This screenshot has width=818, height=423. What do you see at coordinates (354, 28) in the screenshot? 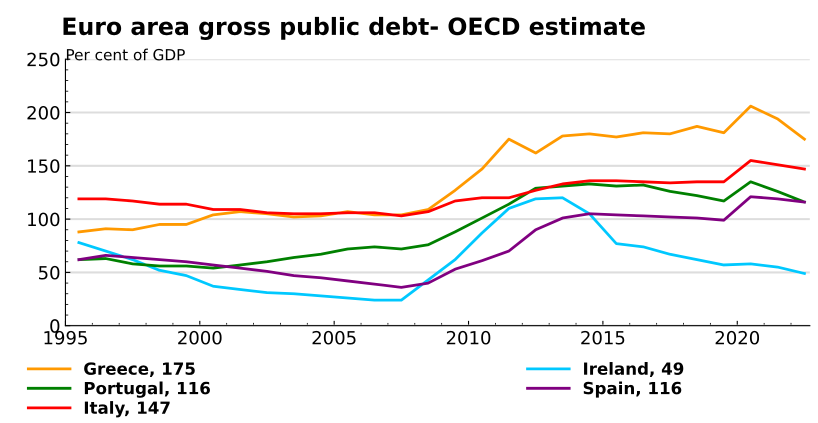
I see `chart-title: Euro area gross public debt- OECD estimate` at bounding box center [354, 28].